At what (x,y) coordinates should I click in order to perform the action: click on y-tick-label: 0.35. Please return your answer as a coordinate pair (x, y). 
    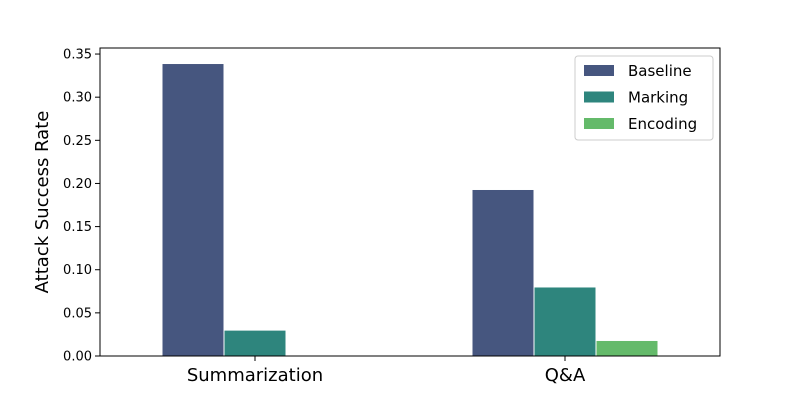
    Looking at the image, I should click on (77, 55).